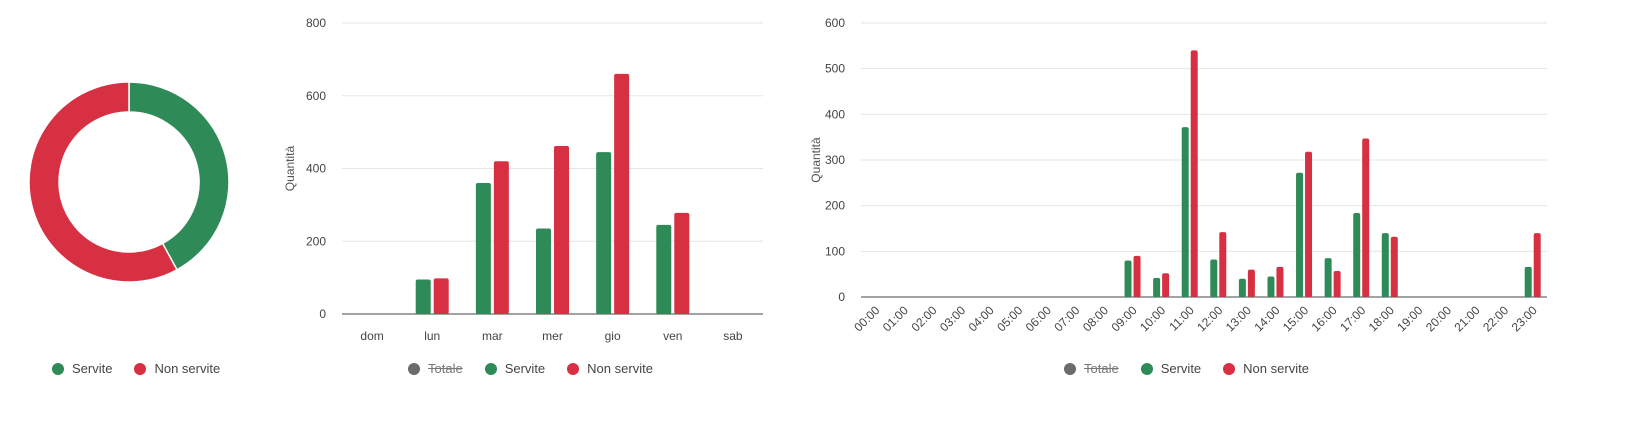 The image size is (1633, 422). What do you see at coordinates (1295, 318) in the screenshot?
I see `x-tick-label: 15:00` at bounding box center [1295, 318].